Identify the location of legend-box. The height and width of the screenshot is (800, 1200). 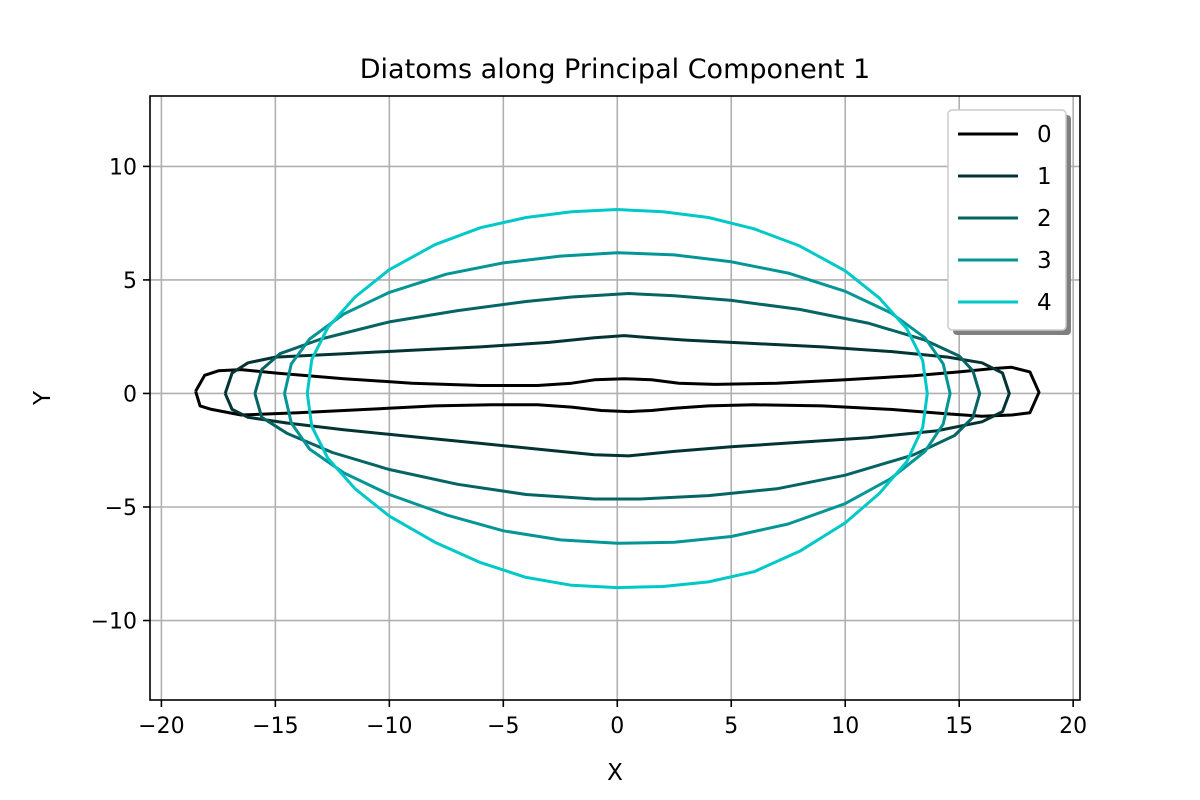
(1007, 220).